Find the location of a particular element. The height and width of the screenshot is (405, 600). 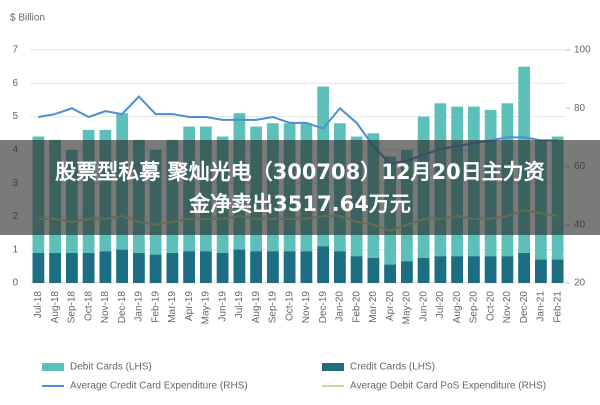

x-tick-label: Jan-21 is located at coordinates (541, 306).